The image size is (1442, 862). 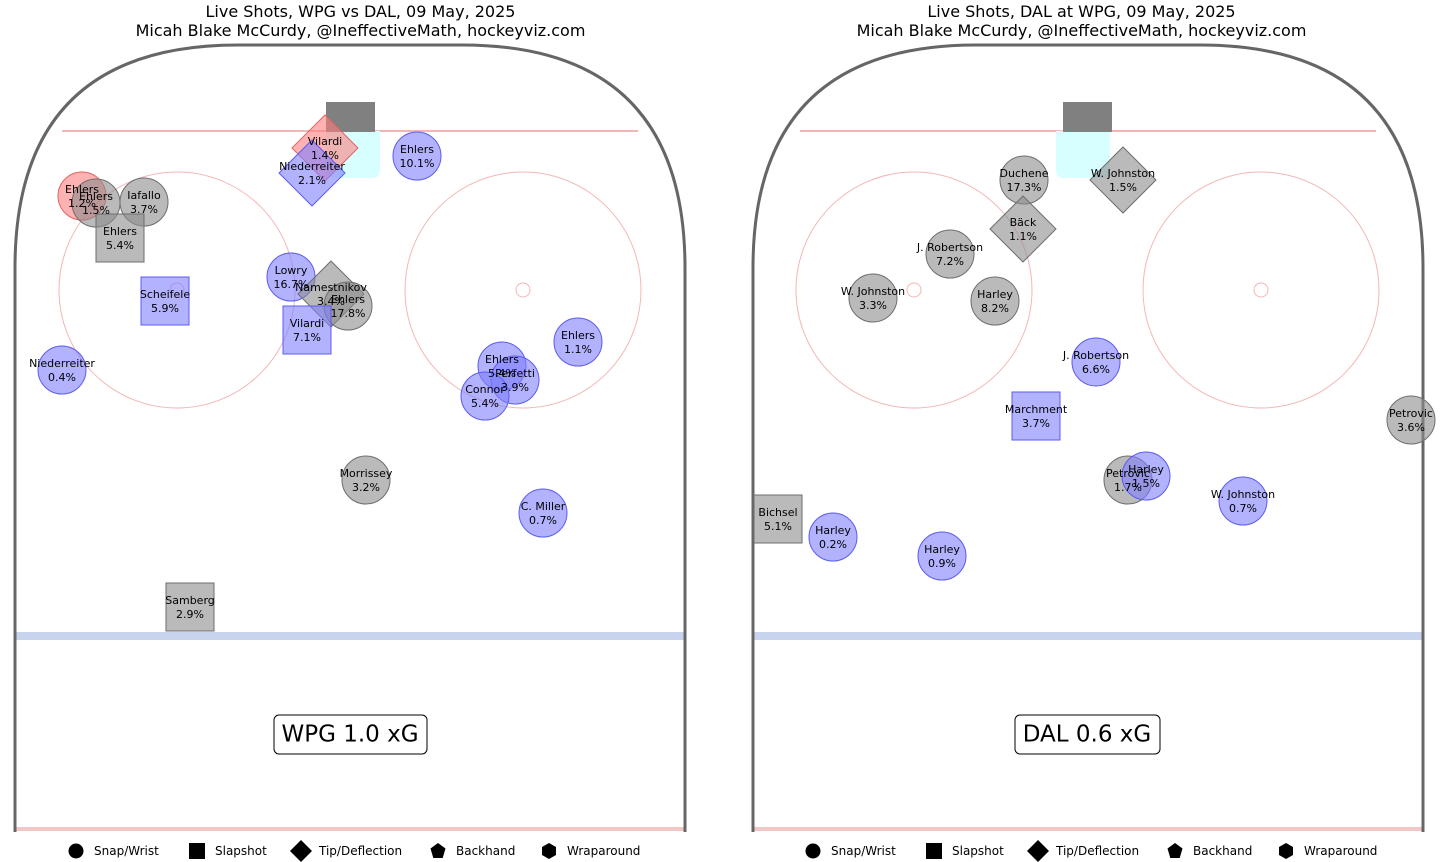 What do you see at coordinates (1081, 11) in the screenshot?
I see `chart-title: Live Shots, DAL at WPG, 09 May, 2025` at bounding box center [1081, 11].